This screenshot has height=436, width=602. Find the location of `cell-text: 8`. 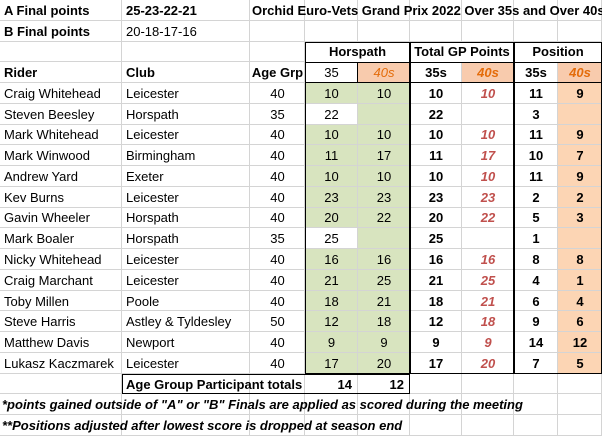

cell-text: 8 is located at coordinates (536, 260).